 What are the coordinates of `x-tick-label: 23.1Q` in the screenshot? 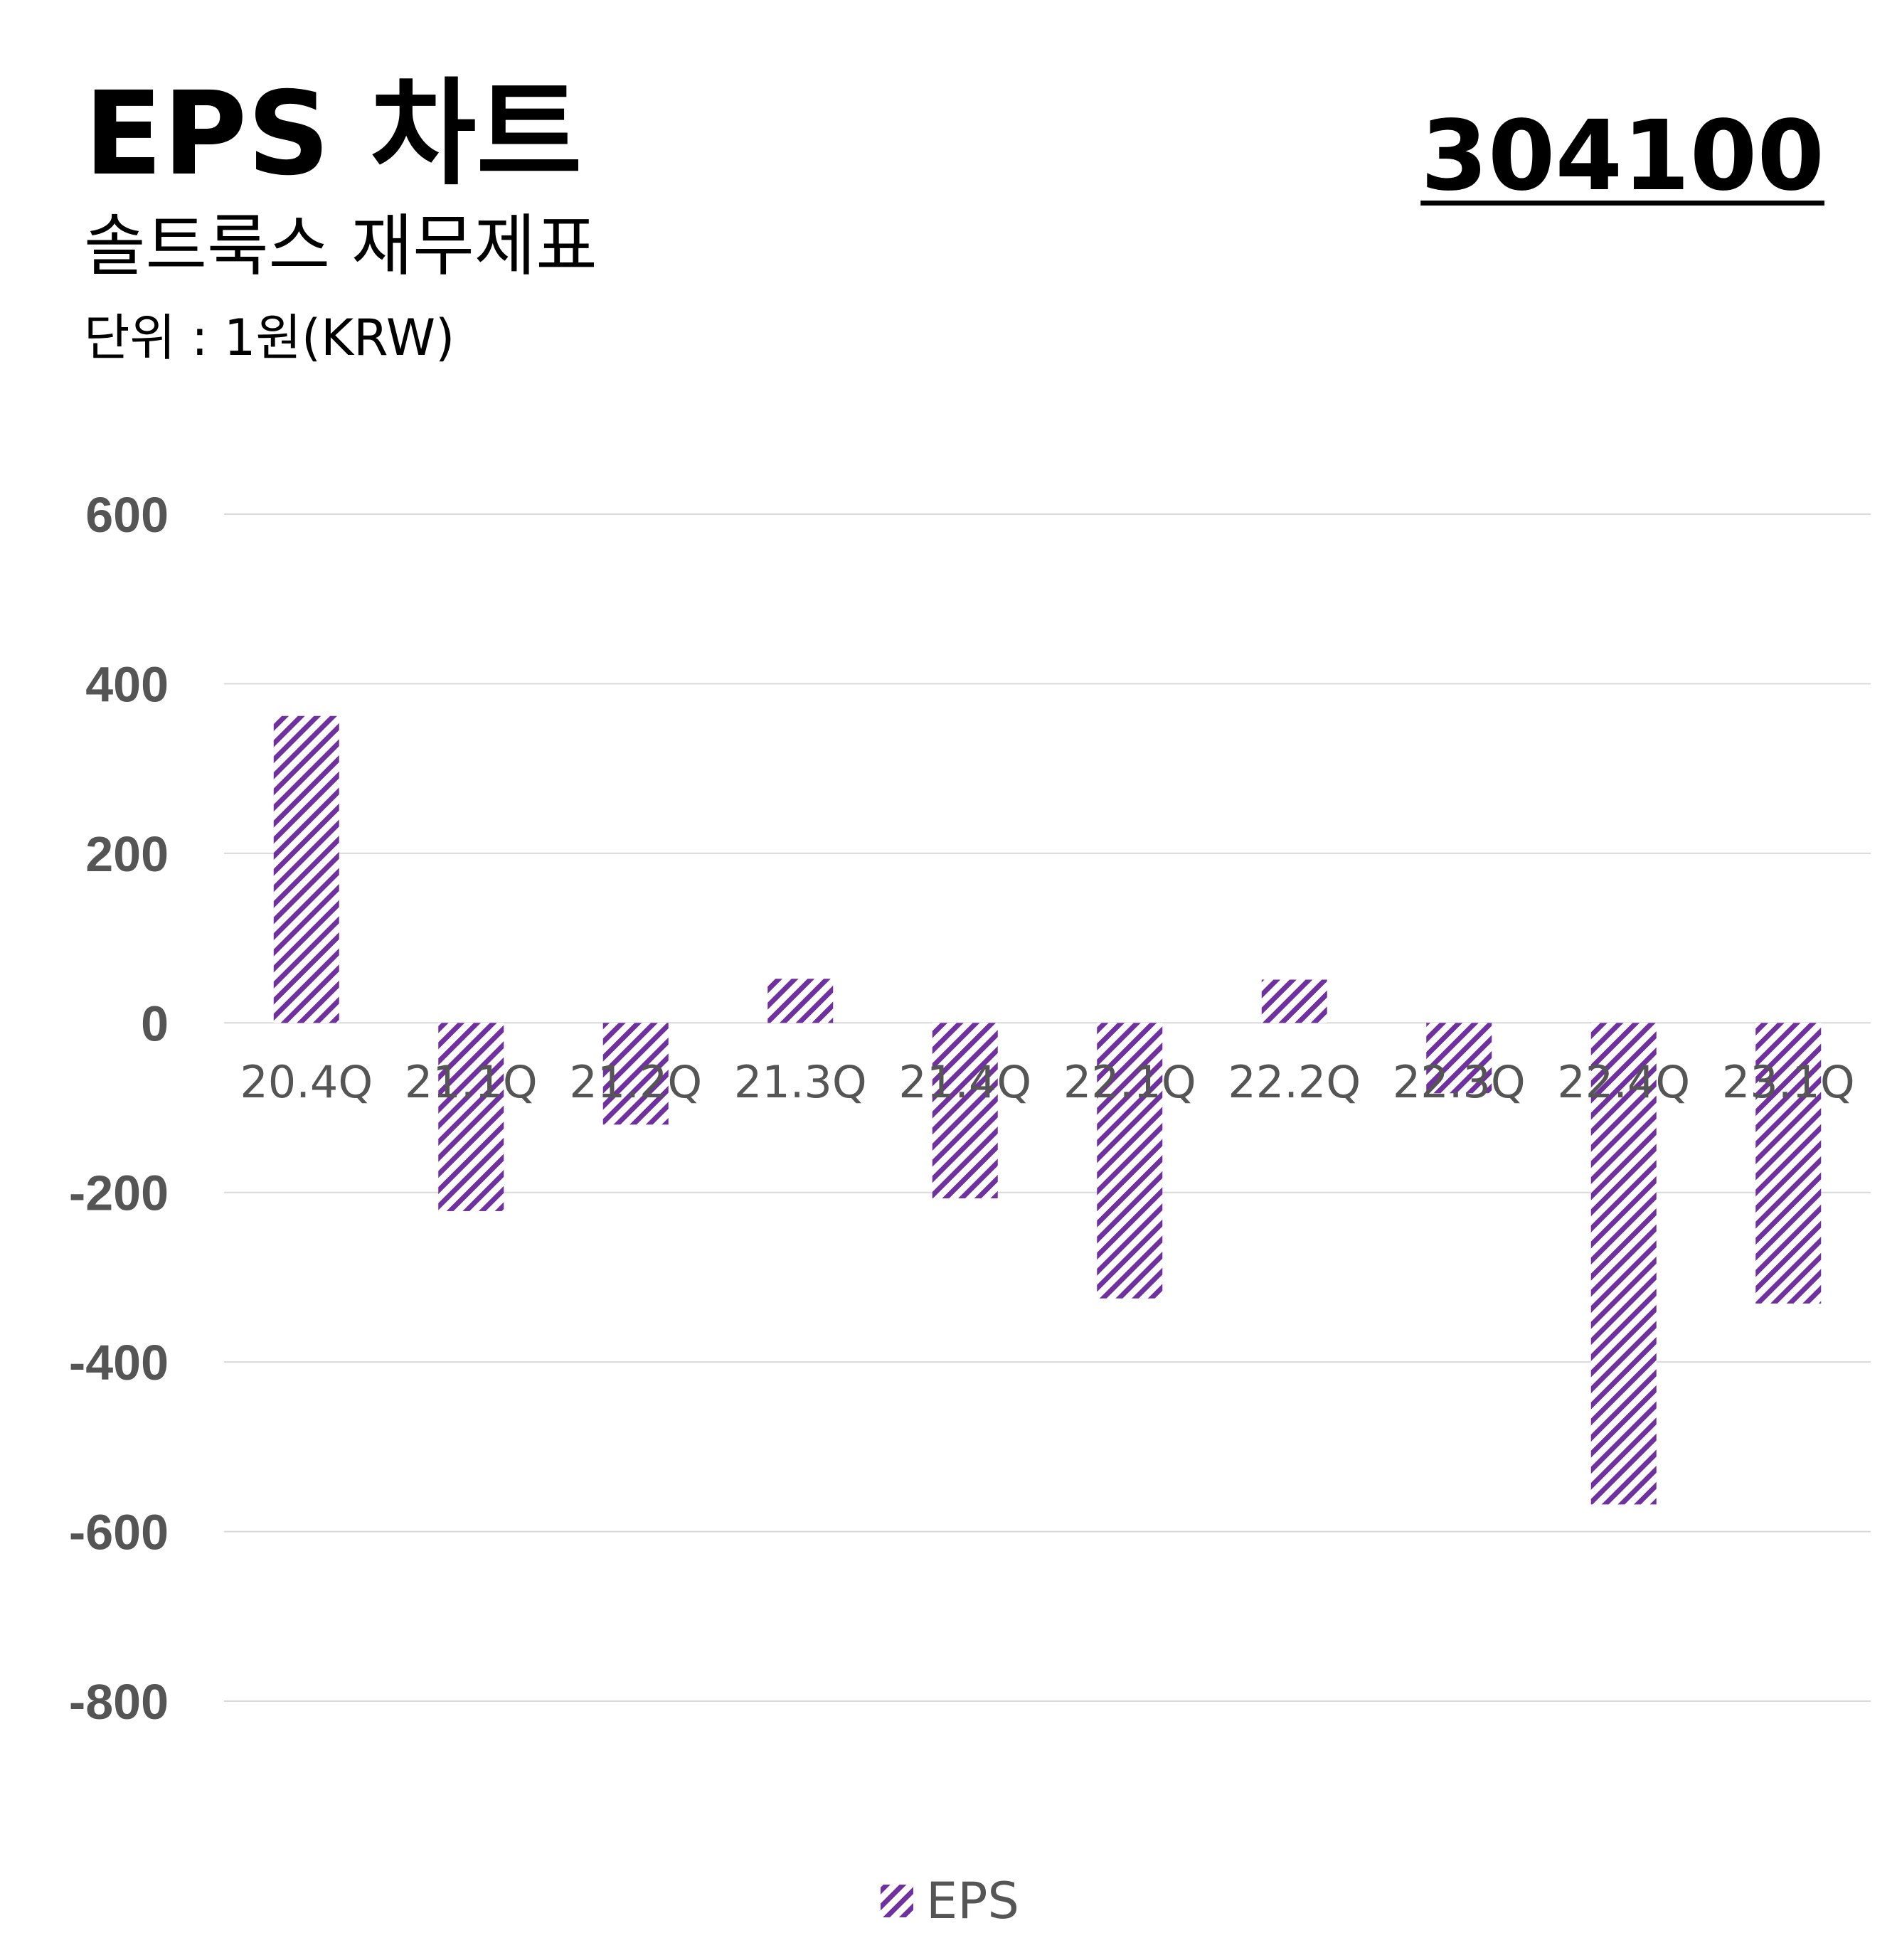 It's located at (1789, 1082).